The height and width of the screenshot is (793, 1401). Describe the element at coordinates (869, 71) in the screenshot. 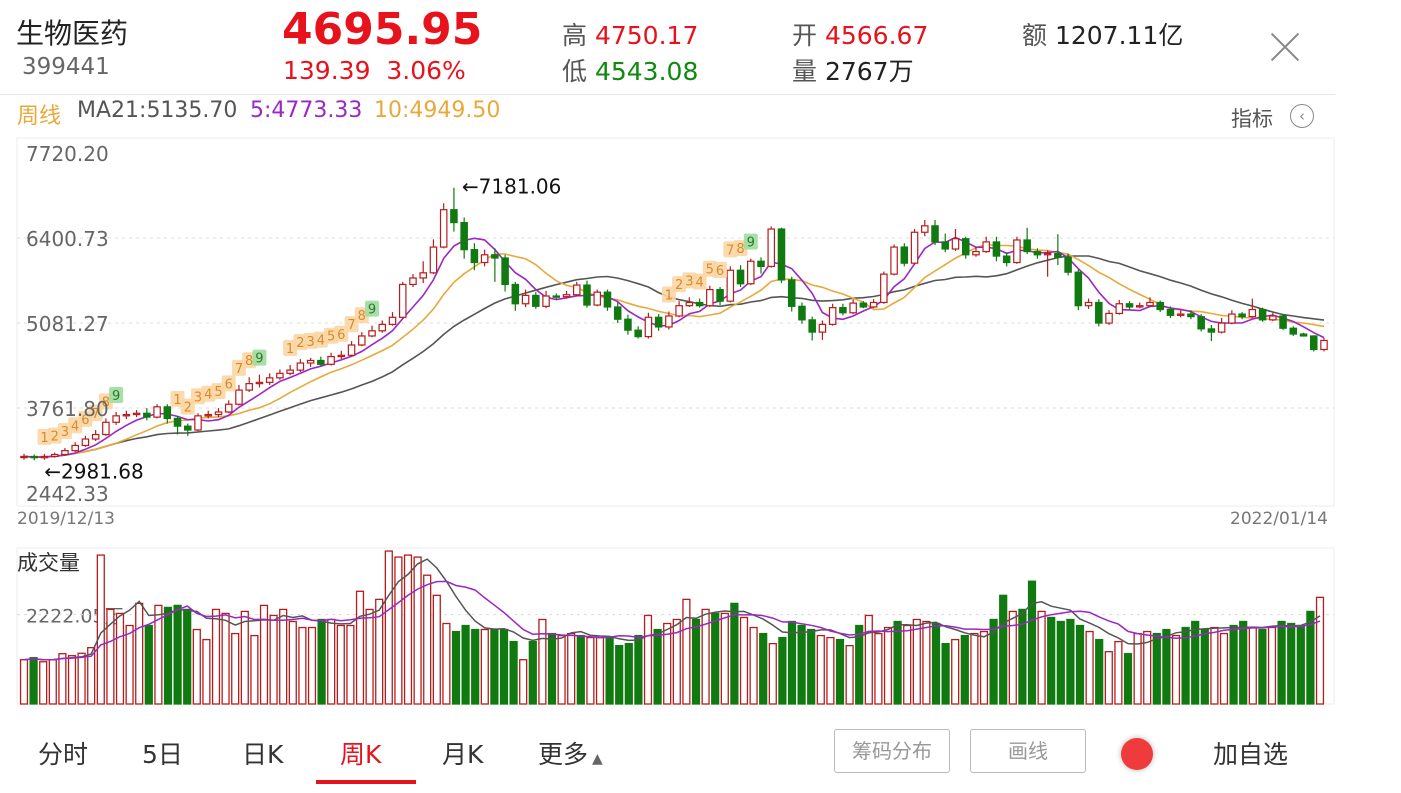

I see `volume-value: 2767万` at that location.